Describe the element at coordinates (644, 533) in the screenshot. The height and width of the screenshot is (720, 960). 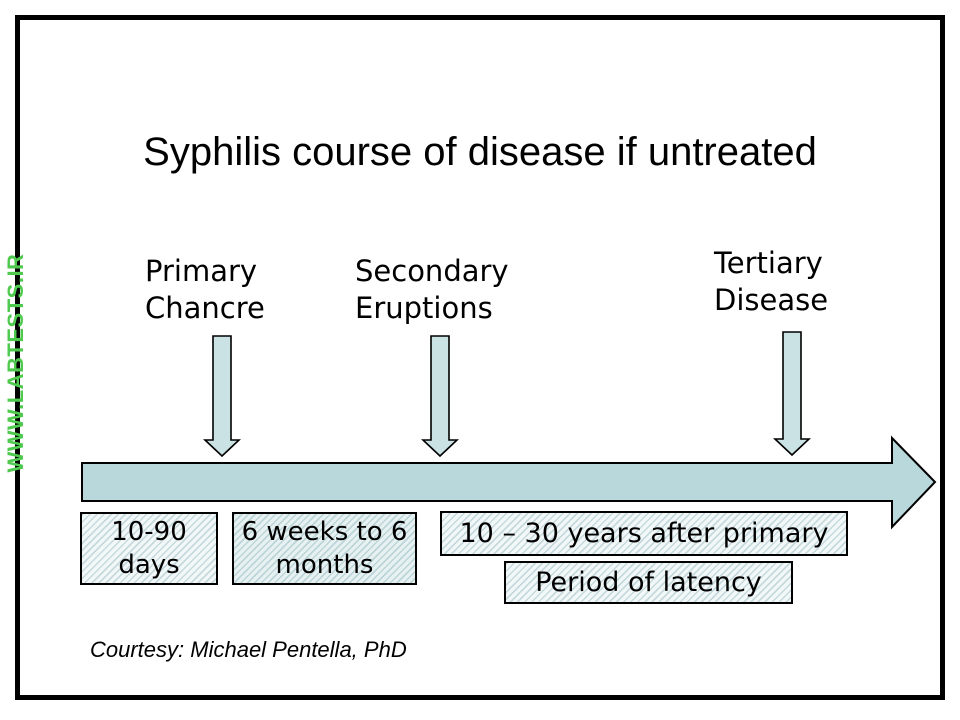
I see `duration-box-tertiary: 10 – 30 years after primary` at that location.